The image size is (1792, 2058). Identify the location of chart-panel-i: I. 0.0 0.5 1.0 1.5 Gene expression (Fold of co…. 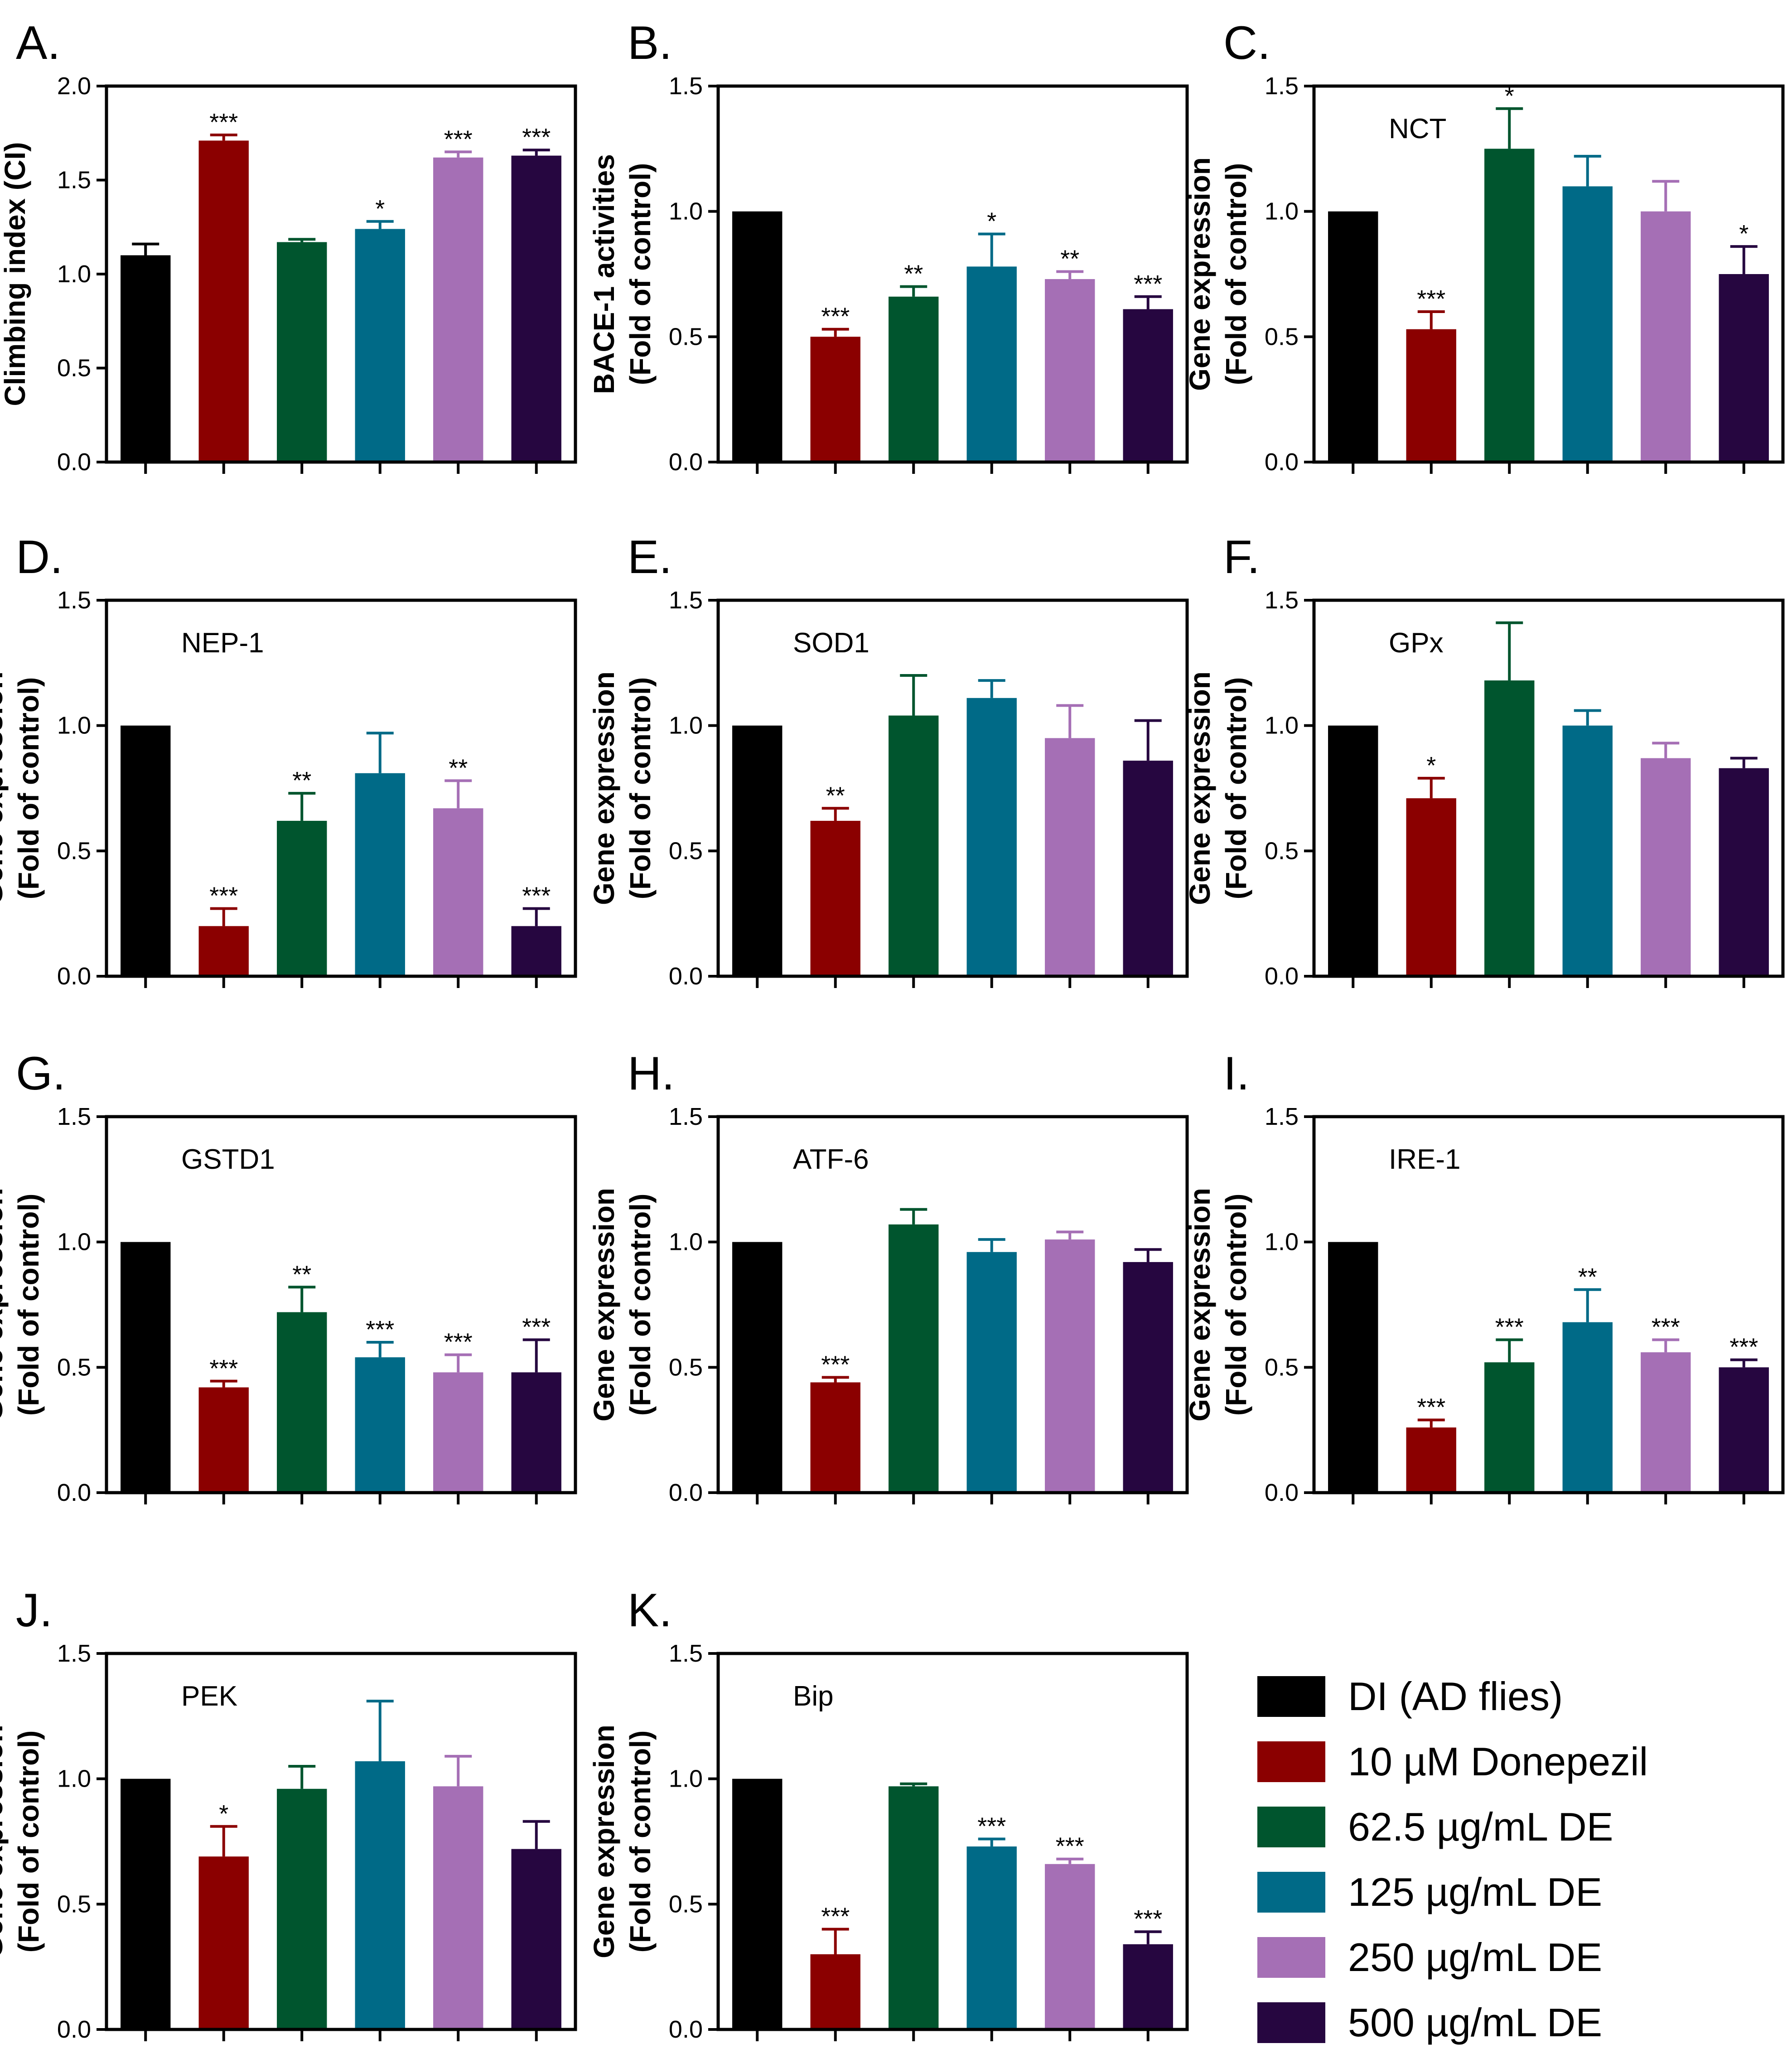
(1484, 1276).